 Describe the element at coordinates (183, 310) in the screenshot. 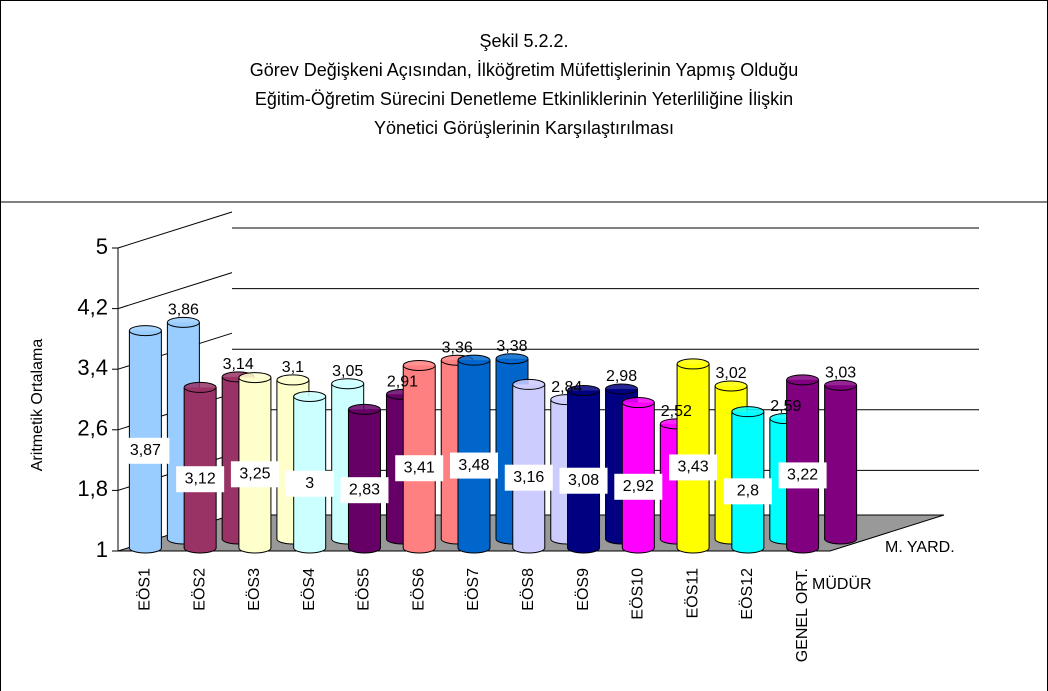

I see `value-label: 3,86` at that location.